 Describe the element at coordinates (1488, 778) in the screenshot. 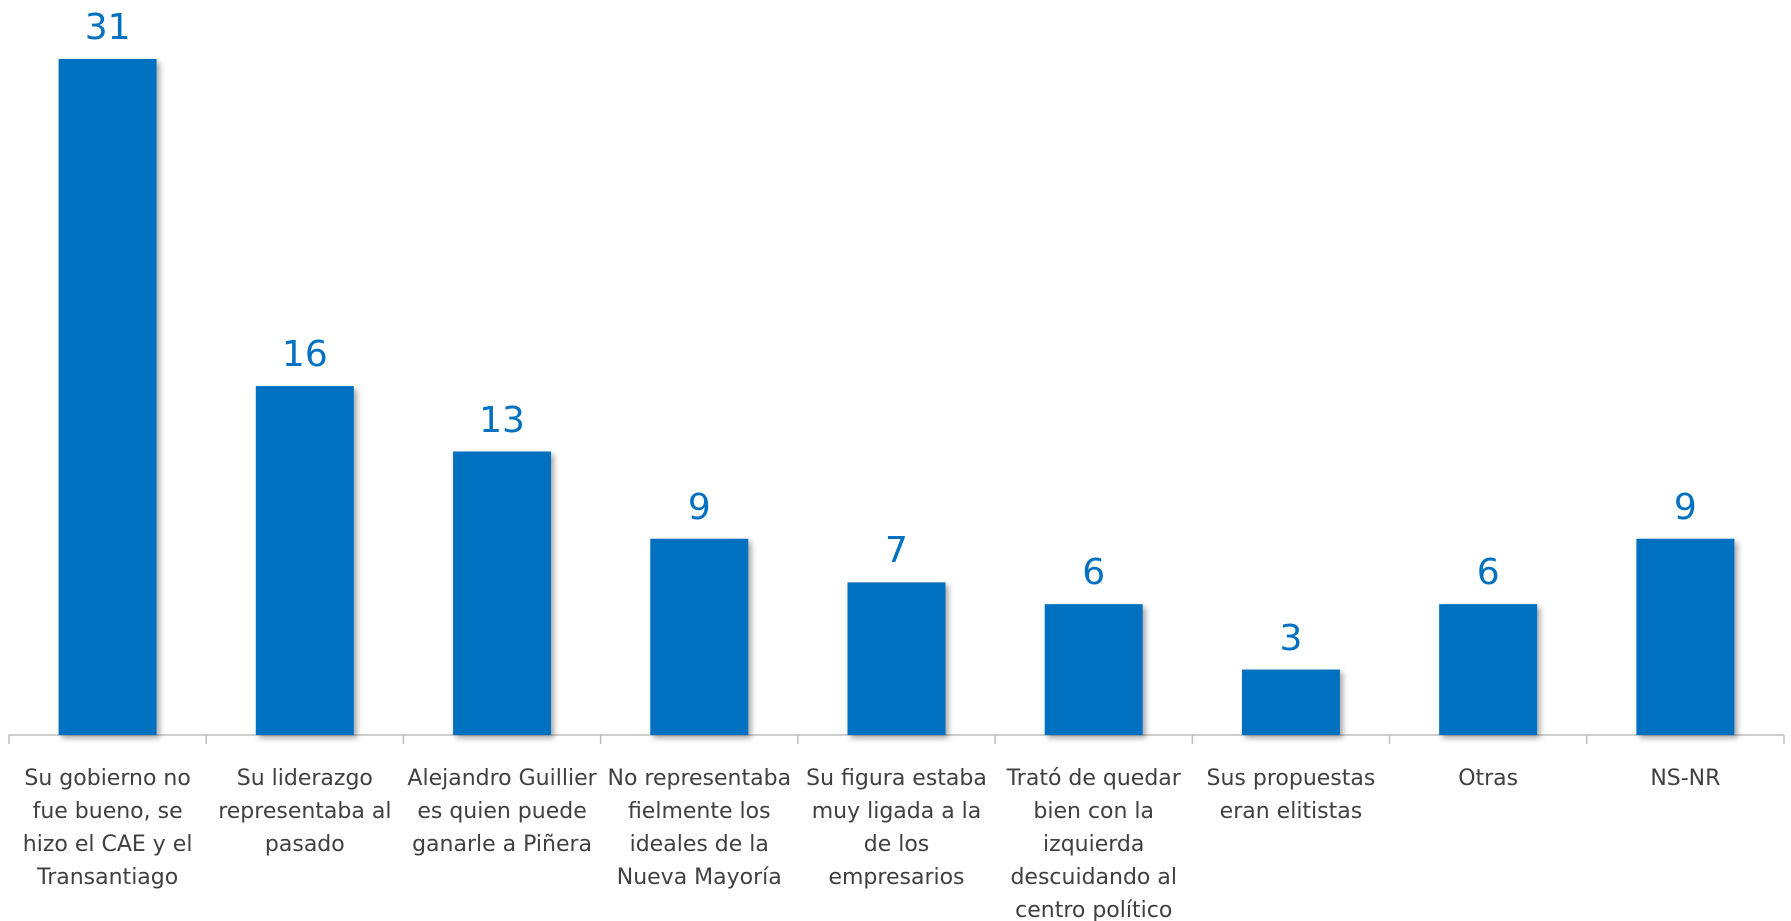

I see `x-tick-label: Otras` at that location.